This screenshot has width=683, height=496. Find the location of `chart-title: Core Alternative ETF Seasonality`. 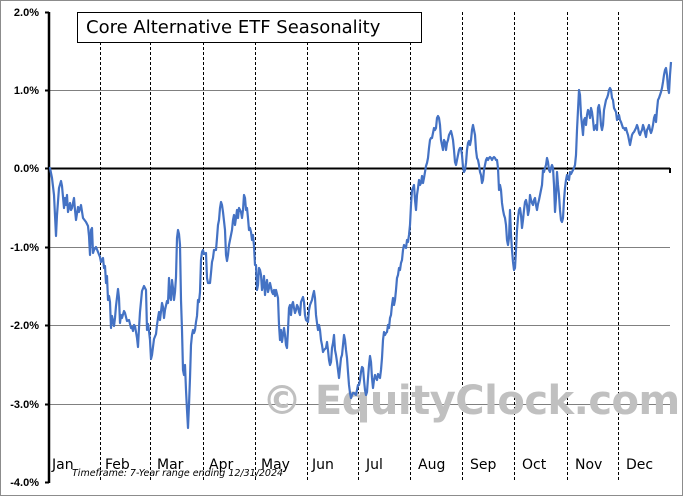

chart-title: Core Alternative ETF Seasonality is located at coordinates (233, 27).